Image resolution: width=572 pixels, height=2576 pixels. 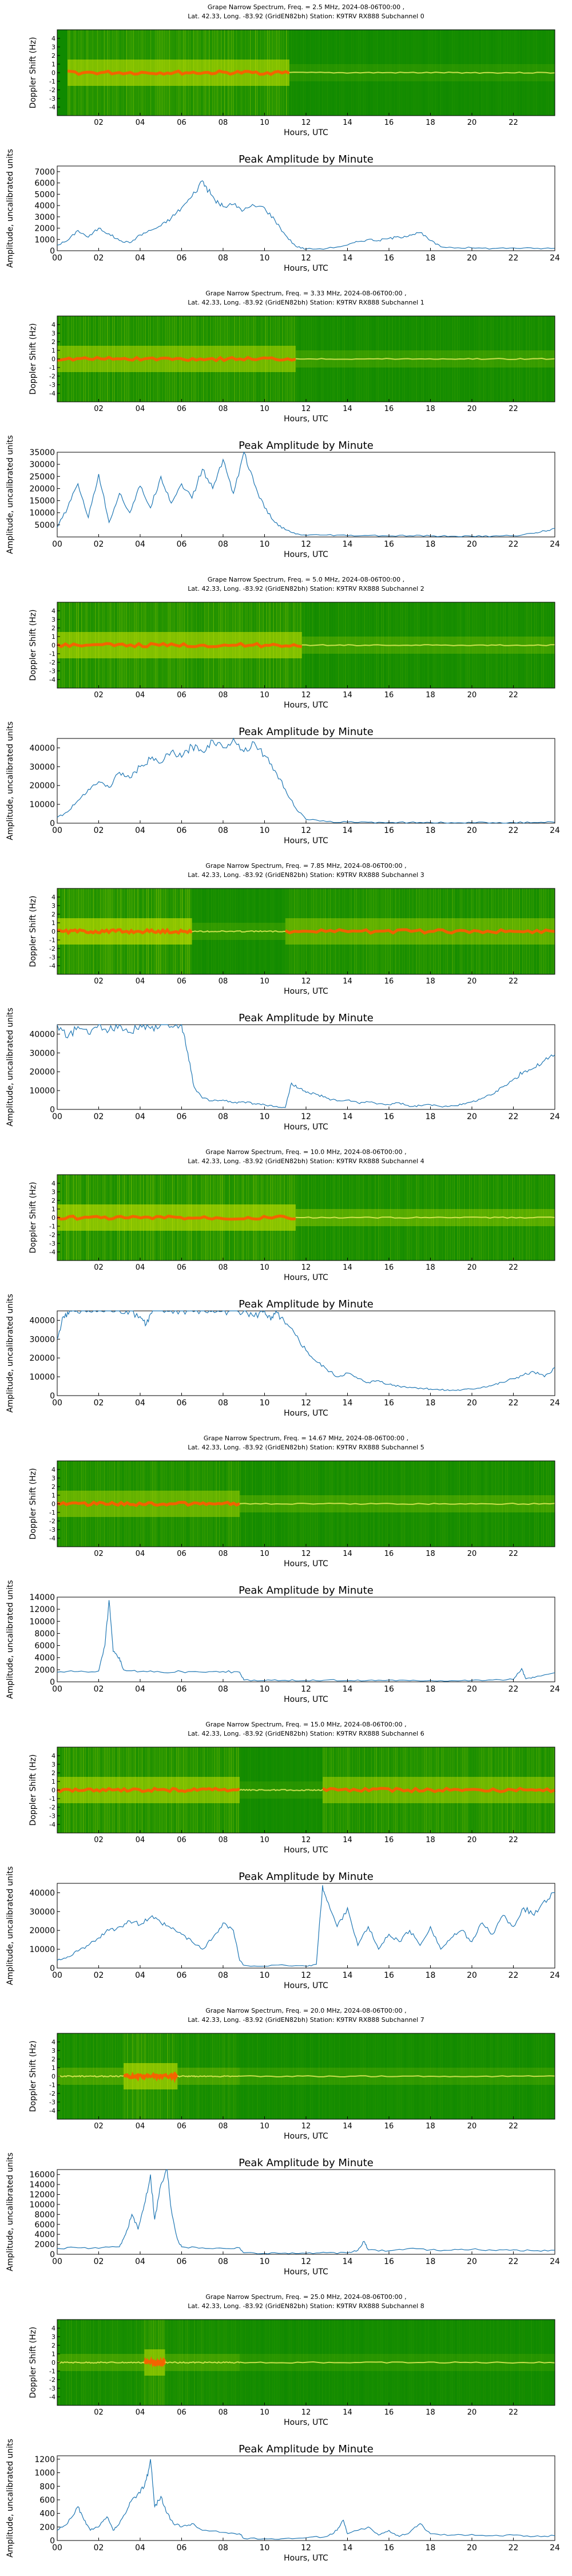 What do you see at coordinates (44, 2225) in the screenshot?
I see `amplitude-ytick-label: 6000` at bounding box center [44, 2225].